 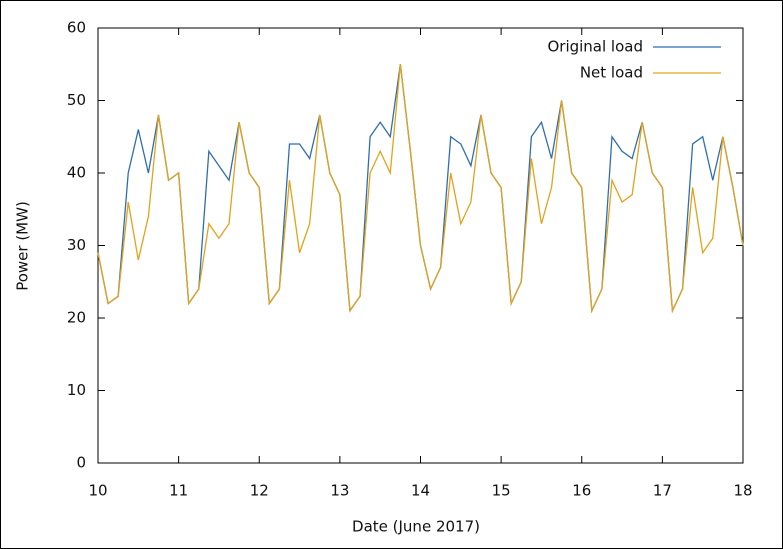 What do you see at coordinates (23, 246) in the screenshot?
I see `y-axis-label: Power (MW)` at bounding box center [23, 246].